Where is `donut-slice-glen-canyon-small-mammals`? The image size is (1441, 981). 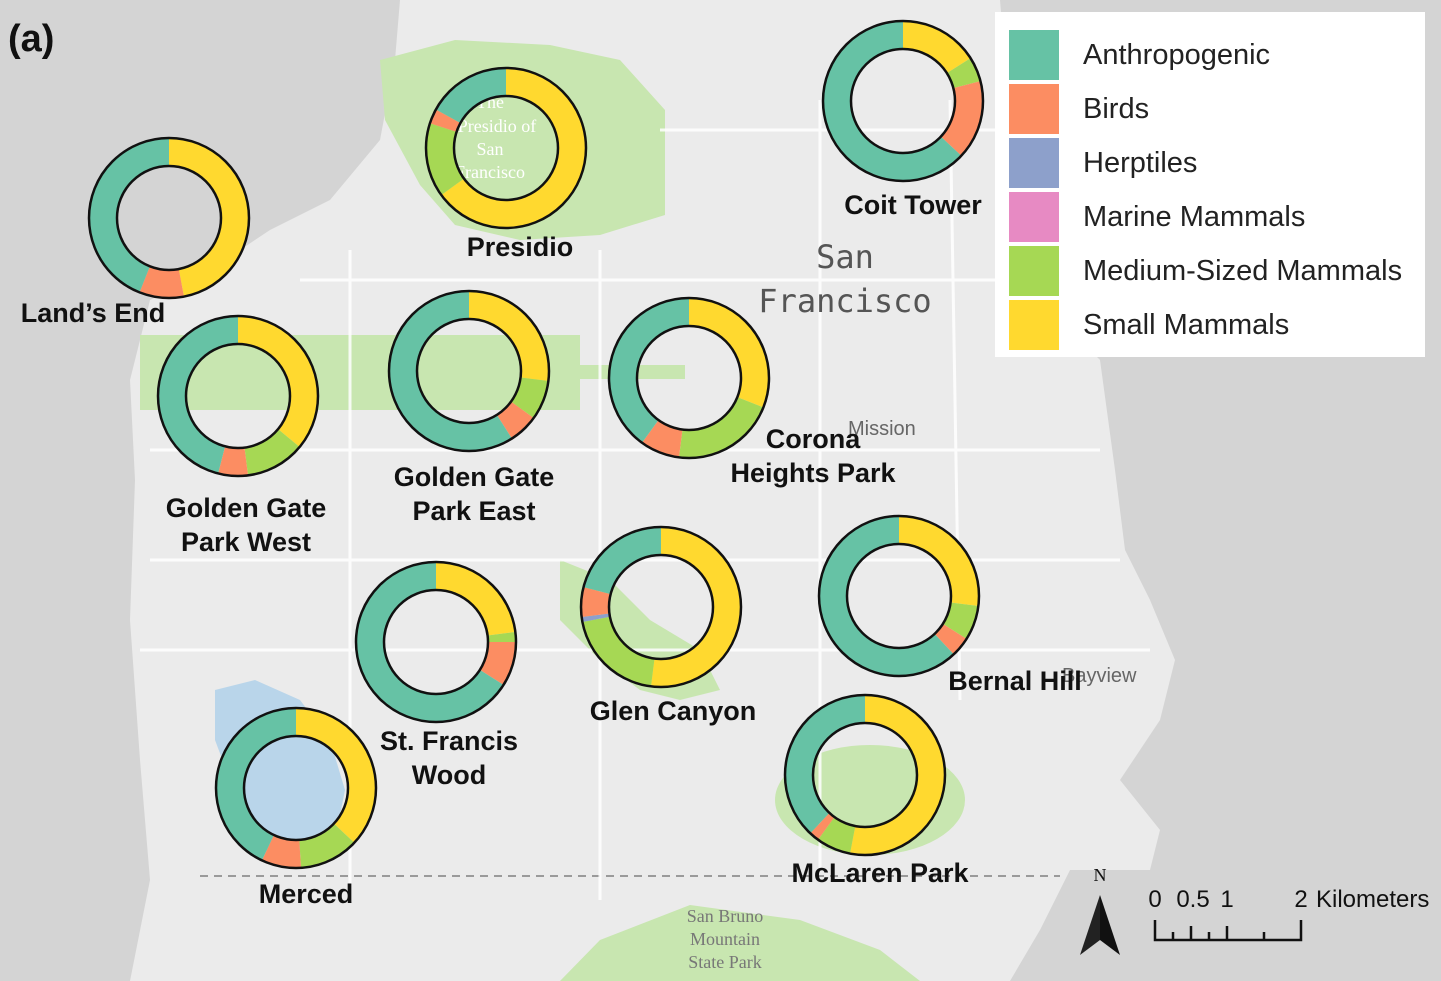 donut-slice-glen-canyon-small-mammals is located at coordinates (695, 607).